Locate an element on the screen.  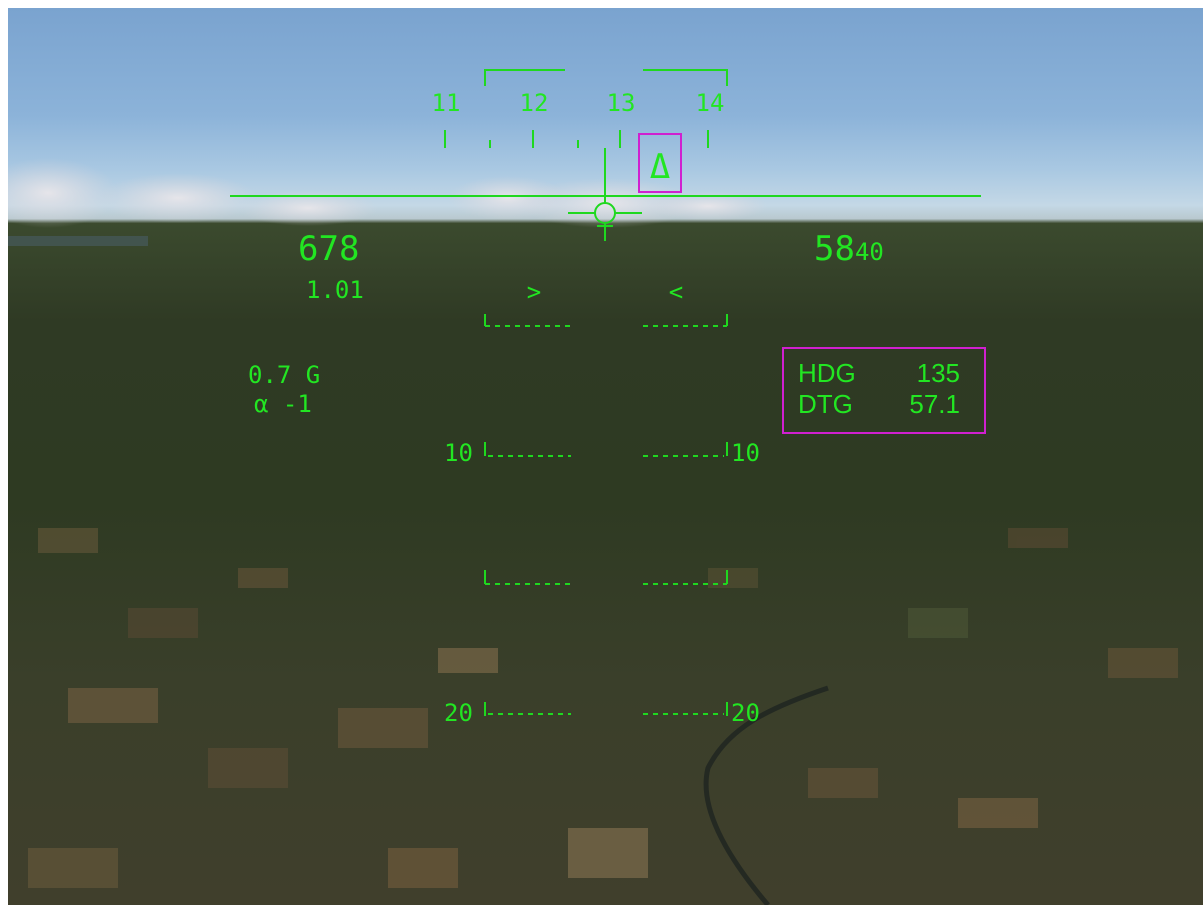
pitch-label-left: 10 is located at coordinates (458, 453).